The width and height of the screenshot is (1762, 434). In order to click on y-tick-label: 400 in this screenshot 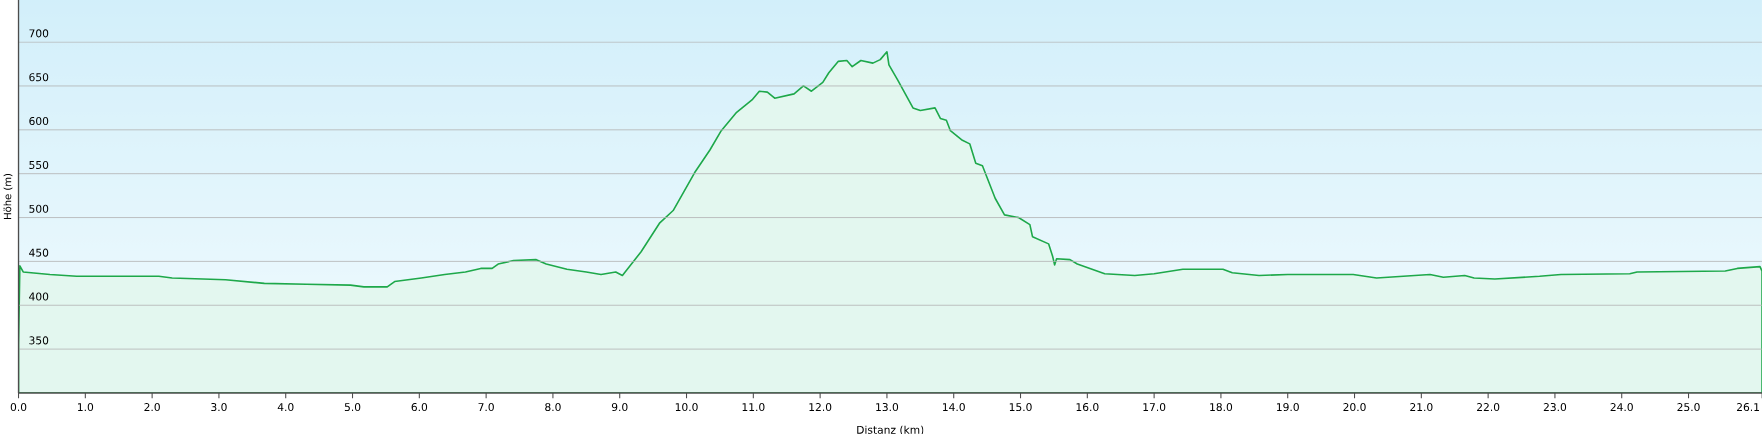, I will do `click(39, 296)`.